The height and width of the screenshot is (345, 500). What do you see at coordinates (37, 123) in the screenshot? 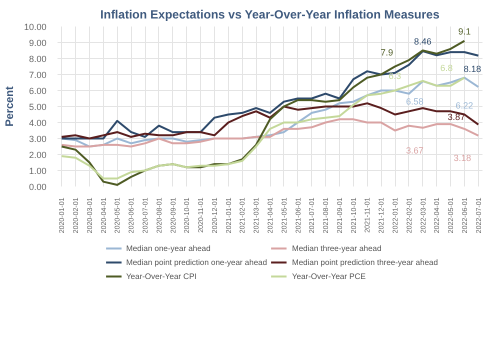
I see `y-tick-label: 4.00` at bounding box center [37, 123].